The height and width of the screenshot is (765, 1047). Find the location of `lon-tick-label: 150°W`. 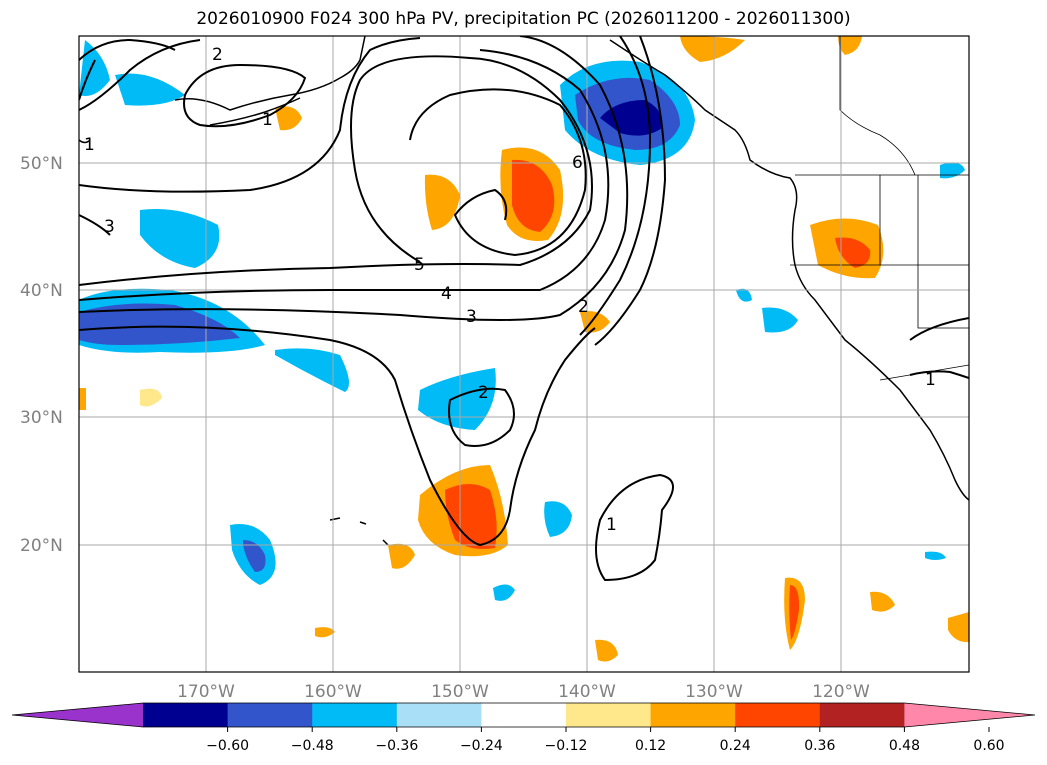

lon-tick-label: 150°W is located at coordinates (460, 692).